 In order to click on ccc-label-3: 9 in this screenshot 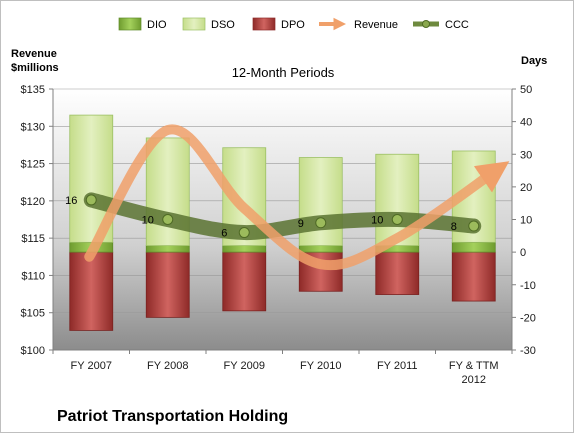, I will do `click(301, 224)`.